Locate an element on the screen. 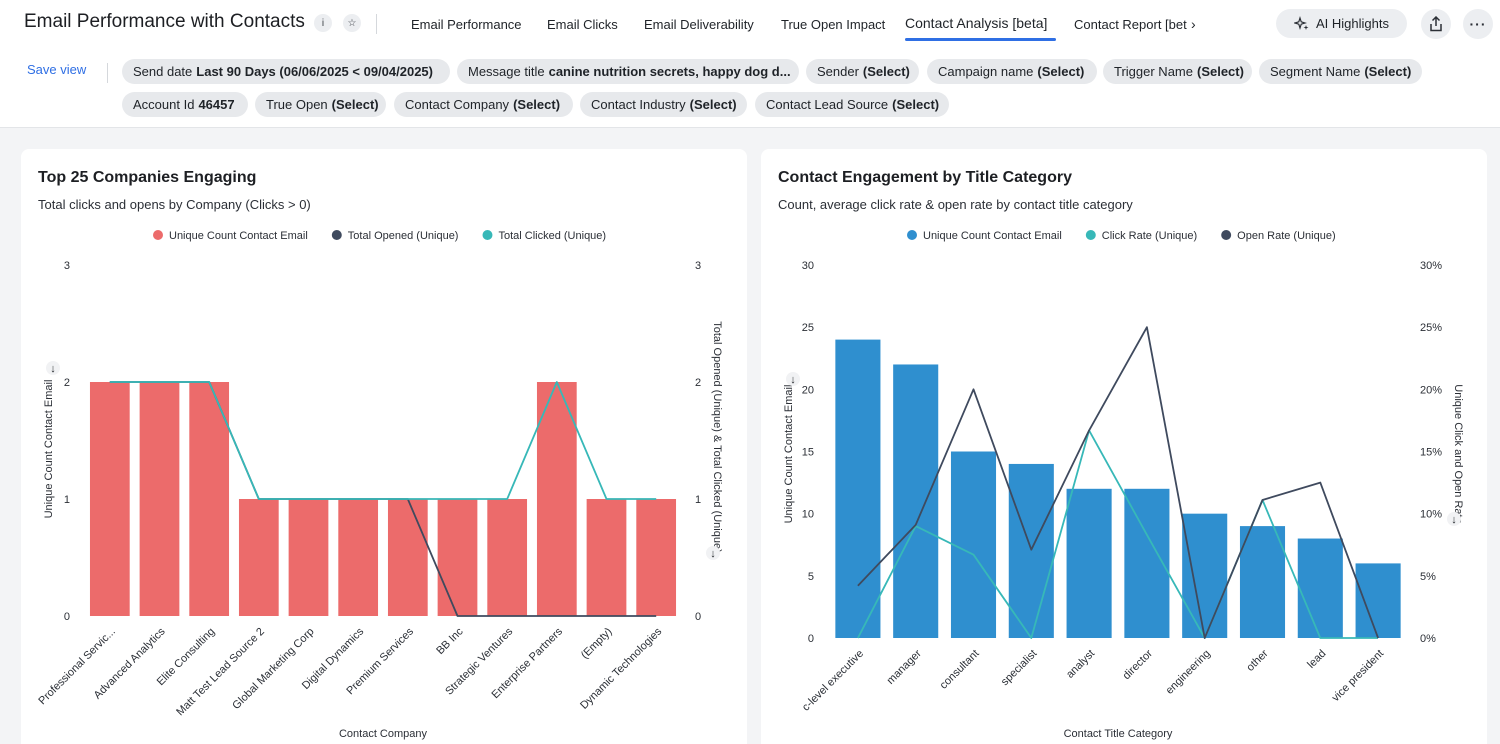  x-axis-tick-label: BB Inc is located at coordinates (450, 641).